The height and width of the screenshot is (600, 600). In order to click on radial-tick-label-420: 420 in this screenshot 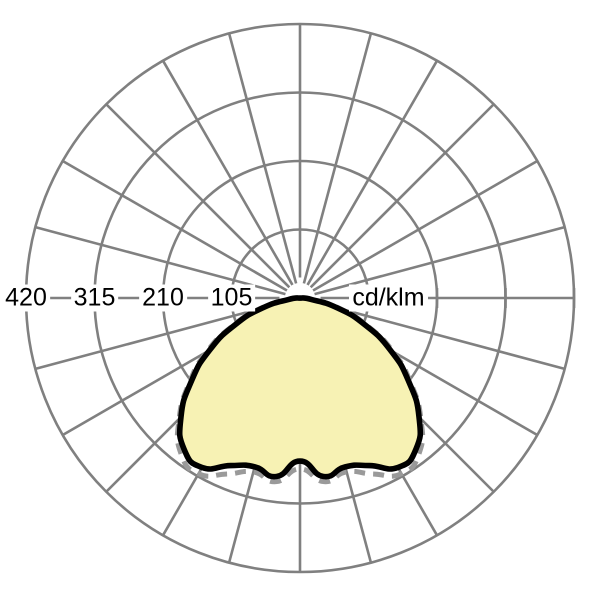, I will do `click(26, 298)`.